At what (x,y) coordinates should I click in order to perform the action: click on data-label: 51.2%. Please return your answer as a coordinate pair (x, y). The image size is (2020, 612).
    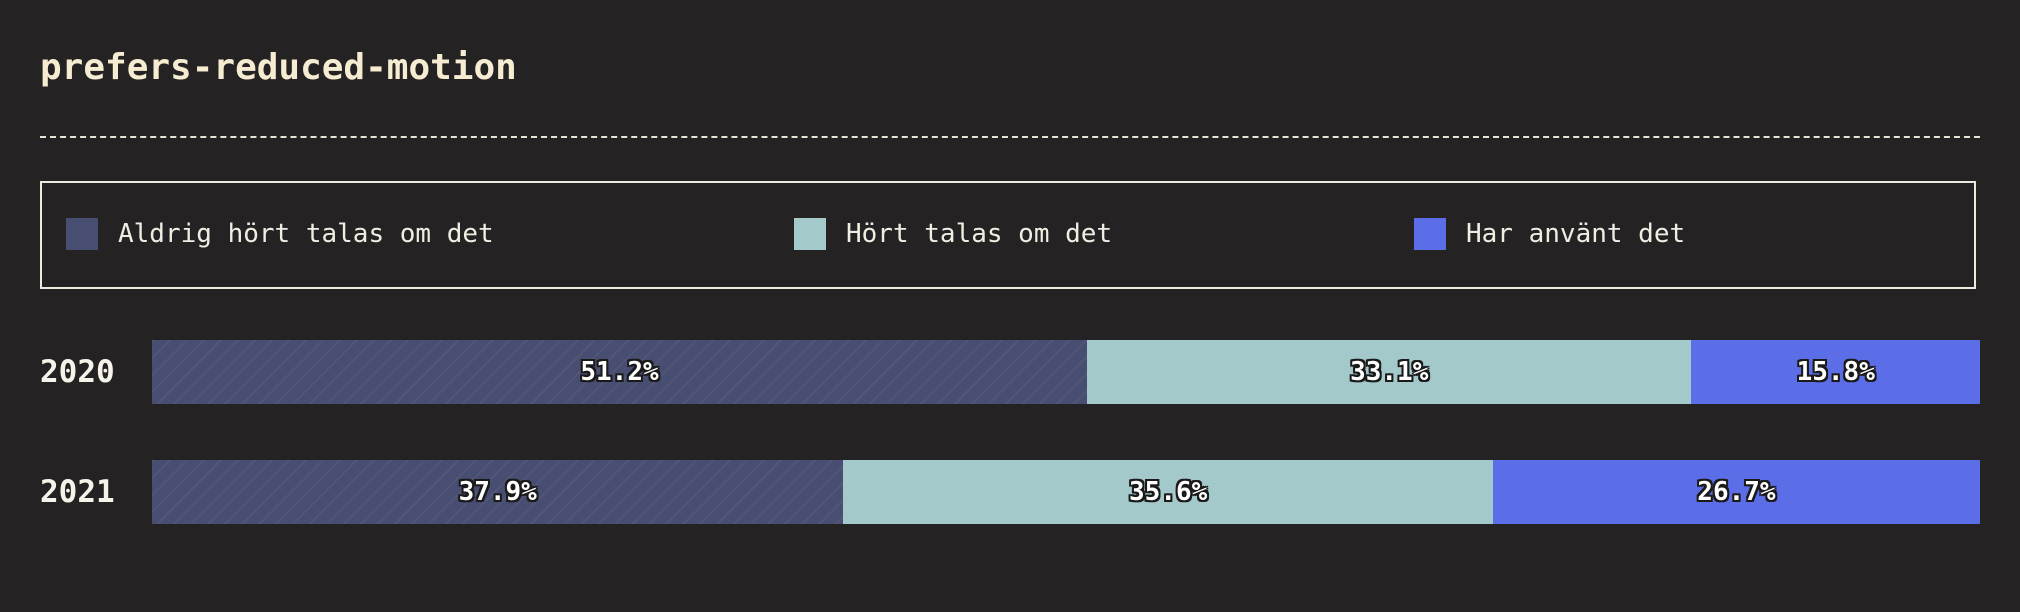
    Looking at the image, I should click on (619, 372).